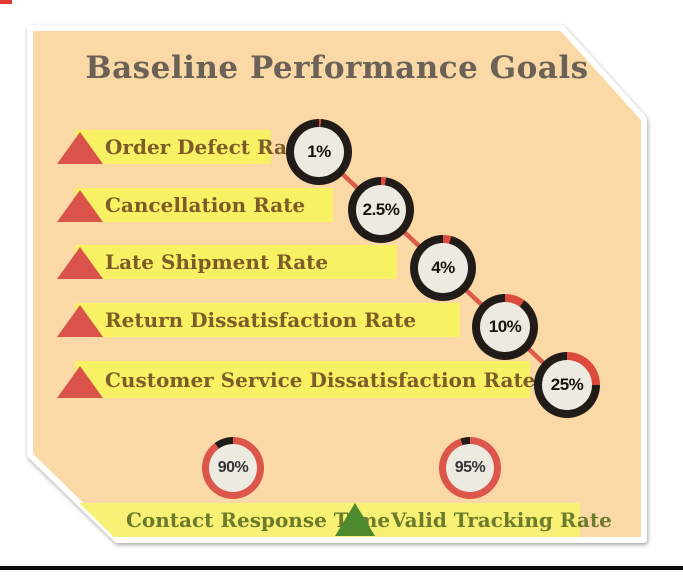  I want to click on gauge-value: 95%, so click(470, 468).